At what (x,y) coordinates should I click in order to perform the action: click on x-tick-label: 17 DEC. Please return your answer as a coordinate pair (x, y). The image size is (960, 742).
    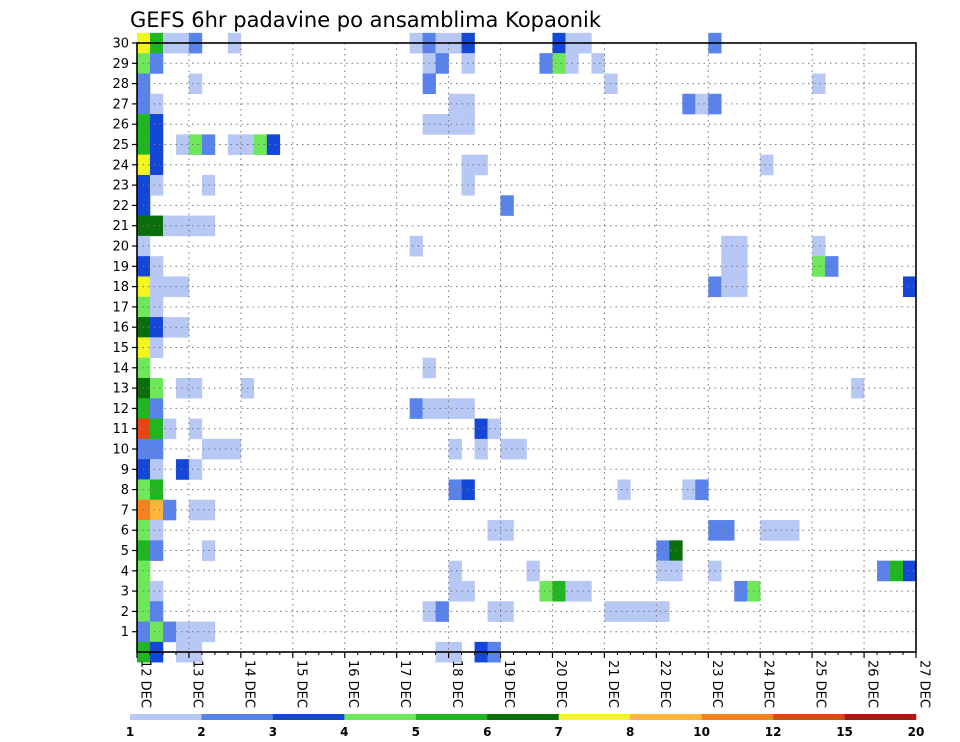
    Looking at the image, I should click on (404, 684).